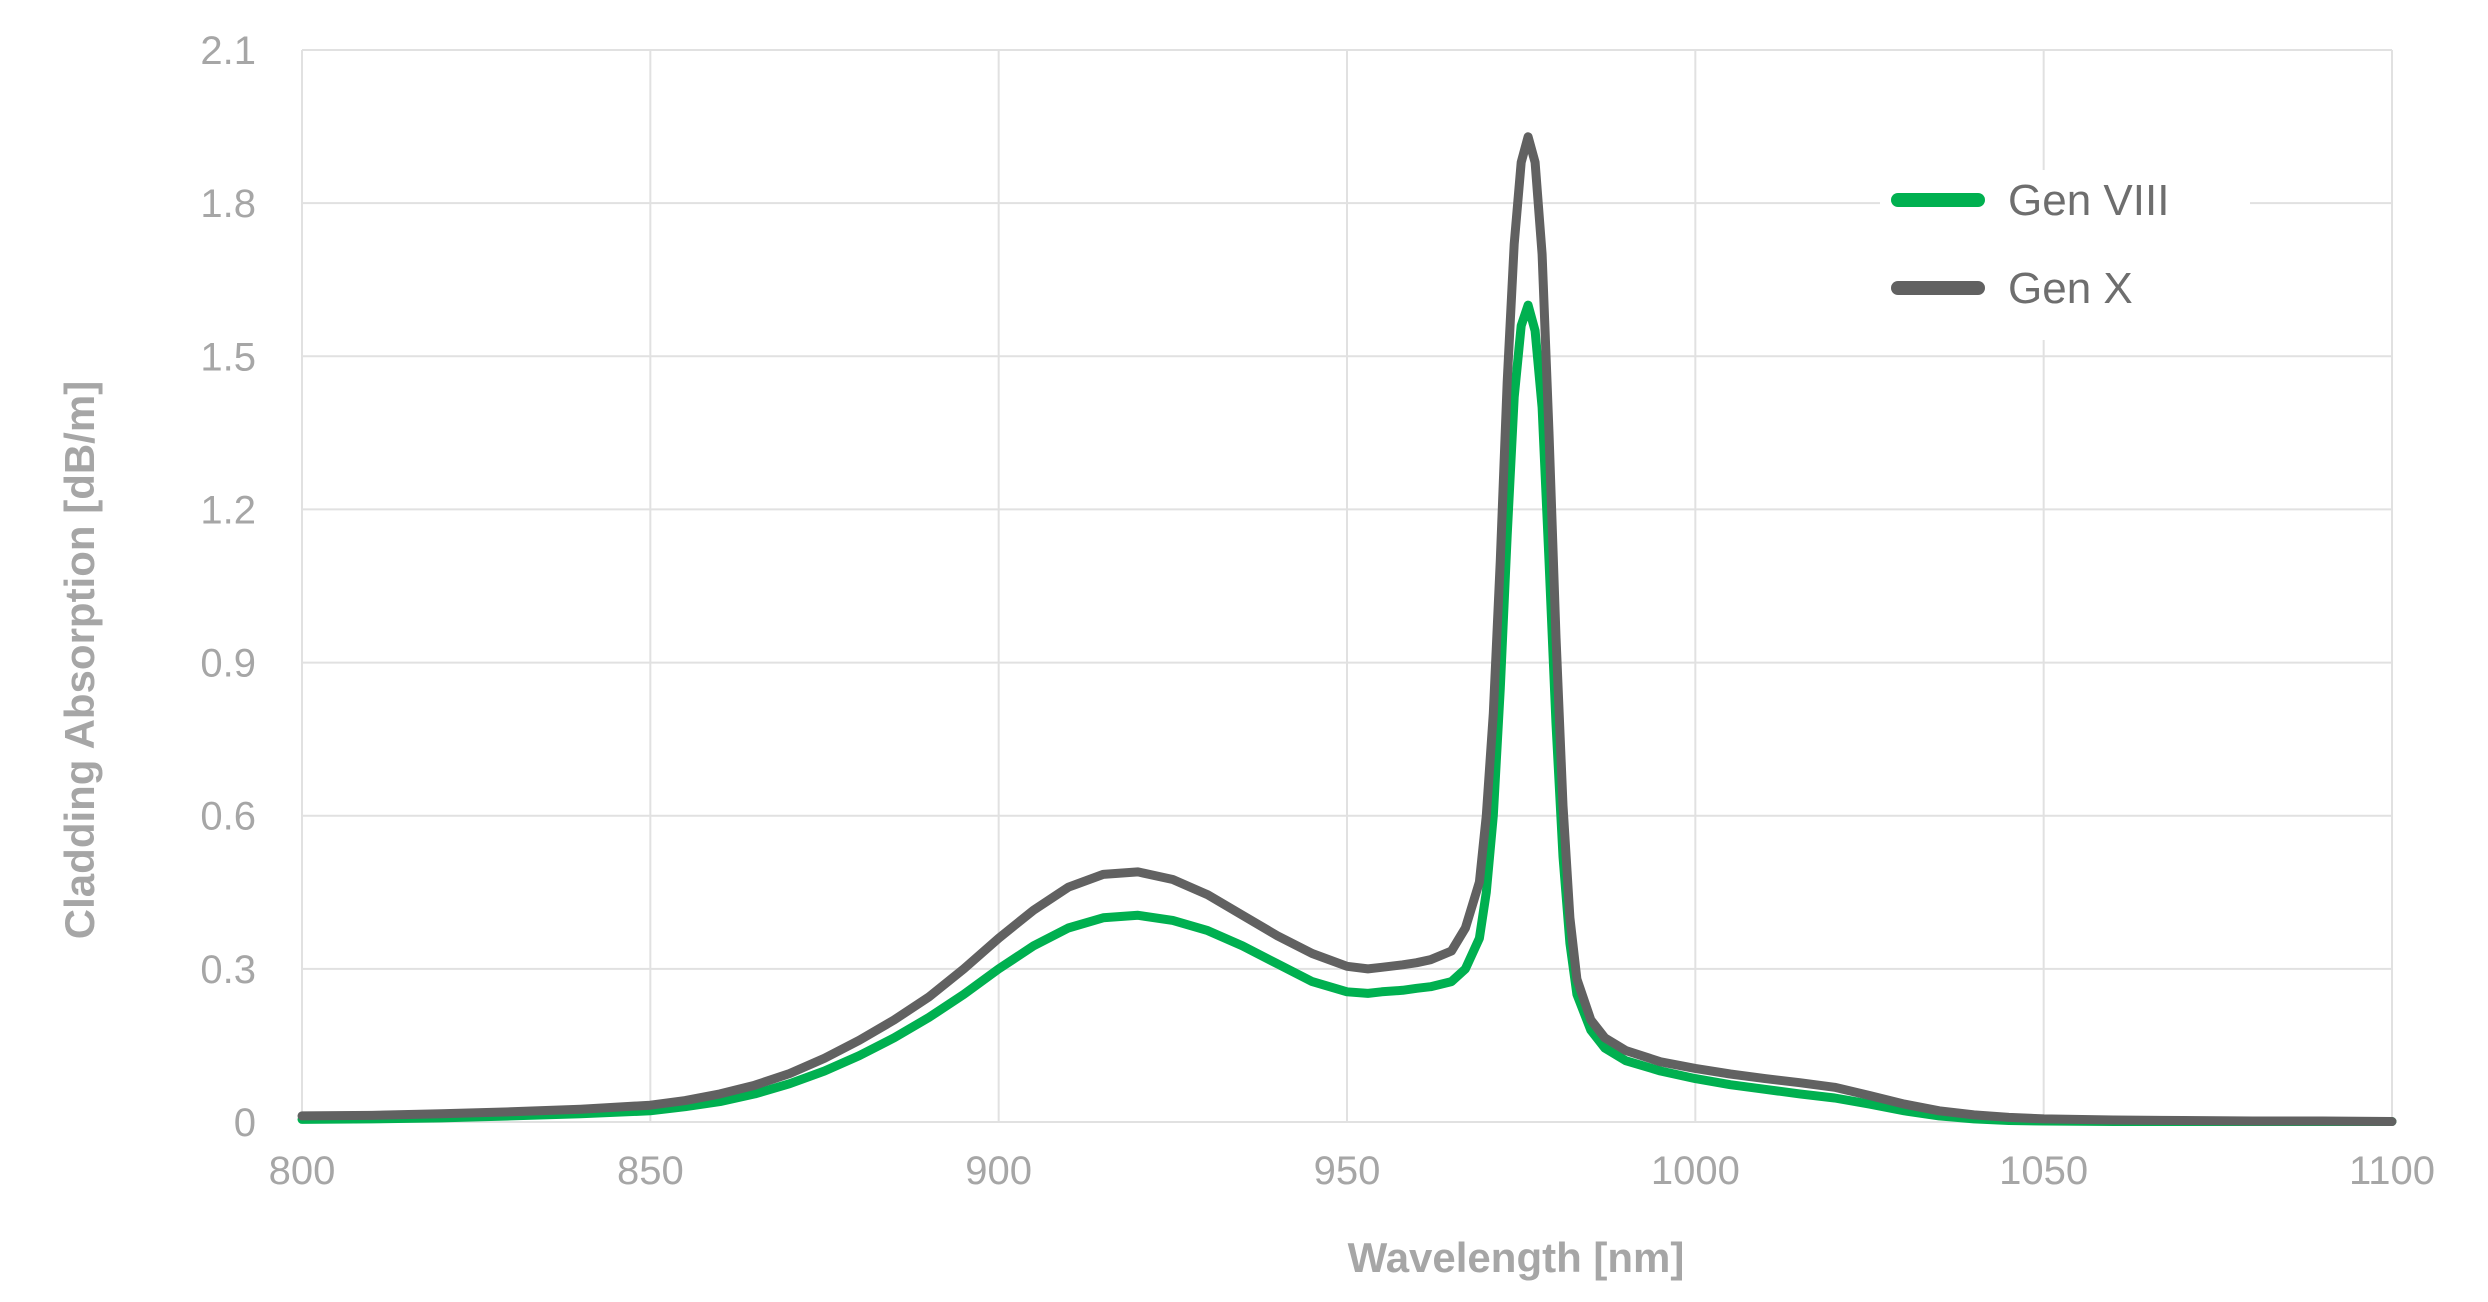 Image resolution: width=2488 pixels, height=1302 pixels. What do you see at coordinates (228, 817) in the screenshot?
I see `y-tick-label: 0.6` at bounding box center [228, 817].